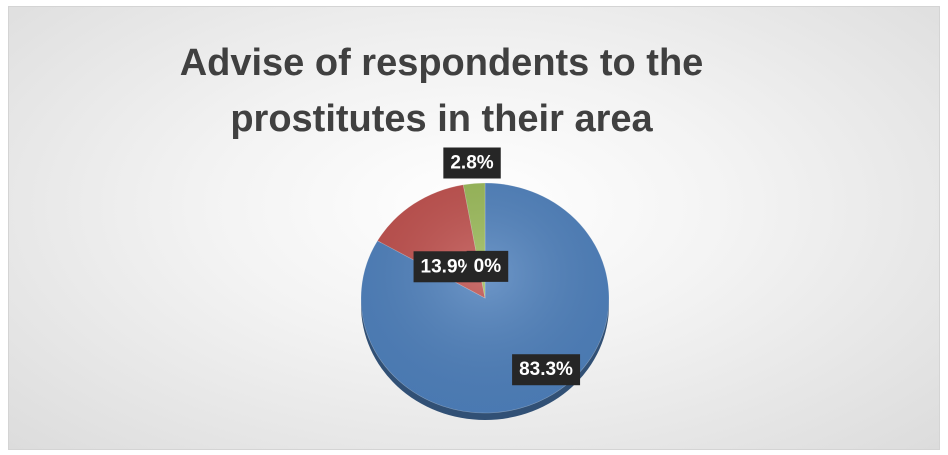  I want to click on data-label-text-0: 83.3%, so click(546, 369).